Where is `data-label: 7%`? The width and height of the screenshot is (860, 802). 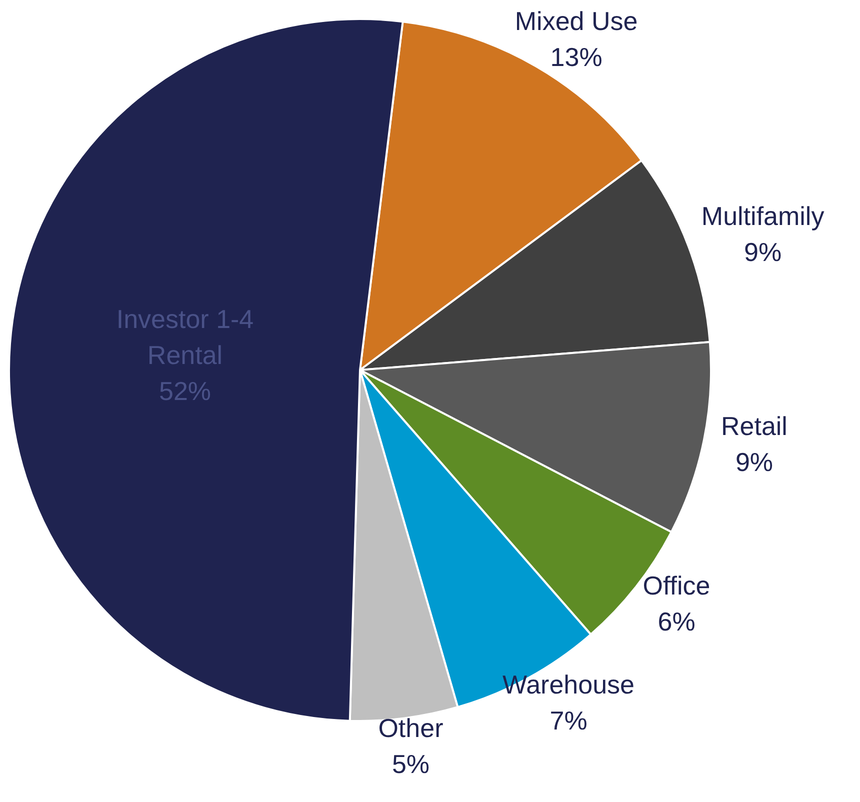 data-label: 7% is located at coordinates (569, 721).